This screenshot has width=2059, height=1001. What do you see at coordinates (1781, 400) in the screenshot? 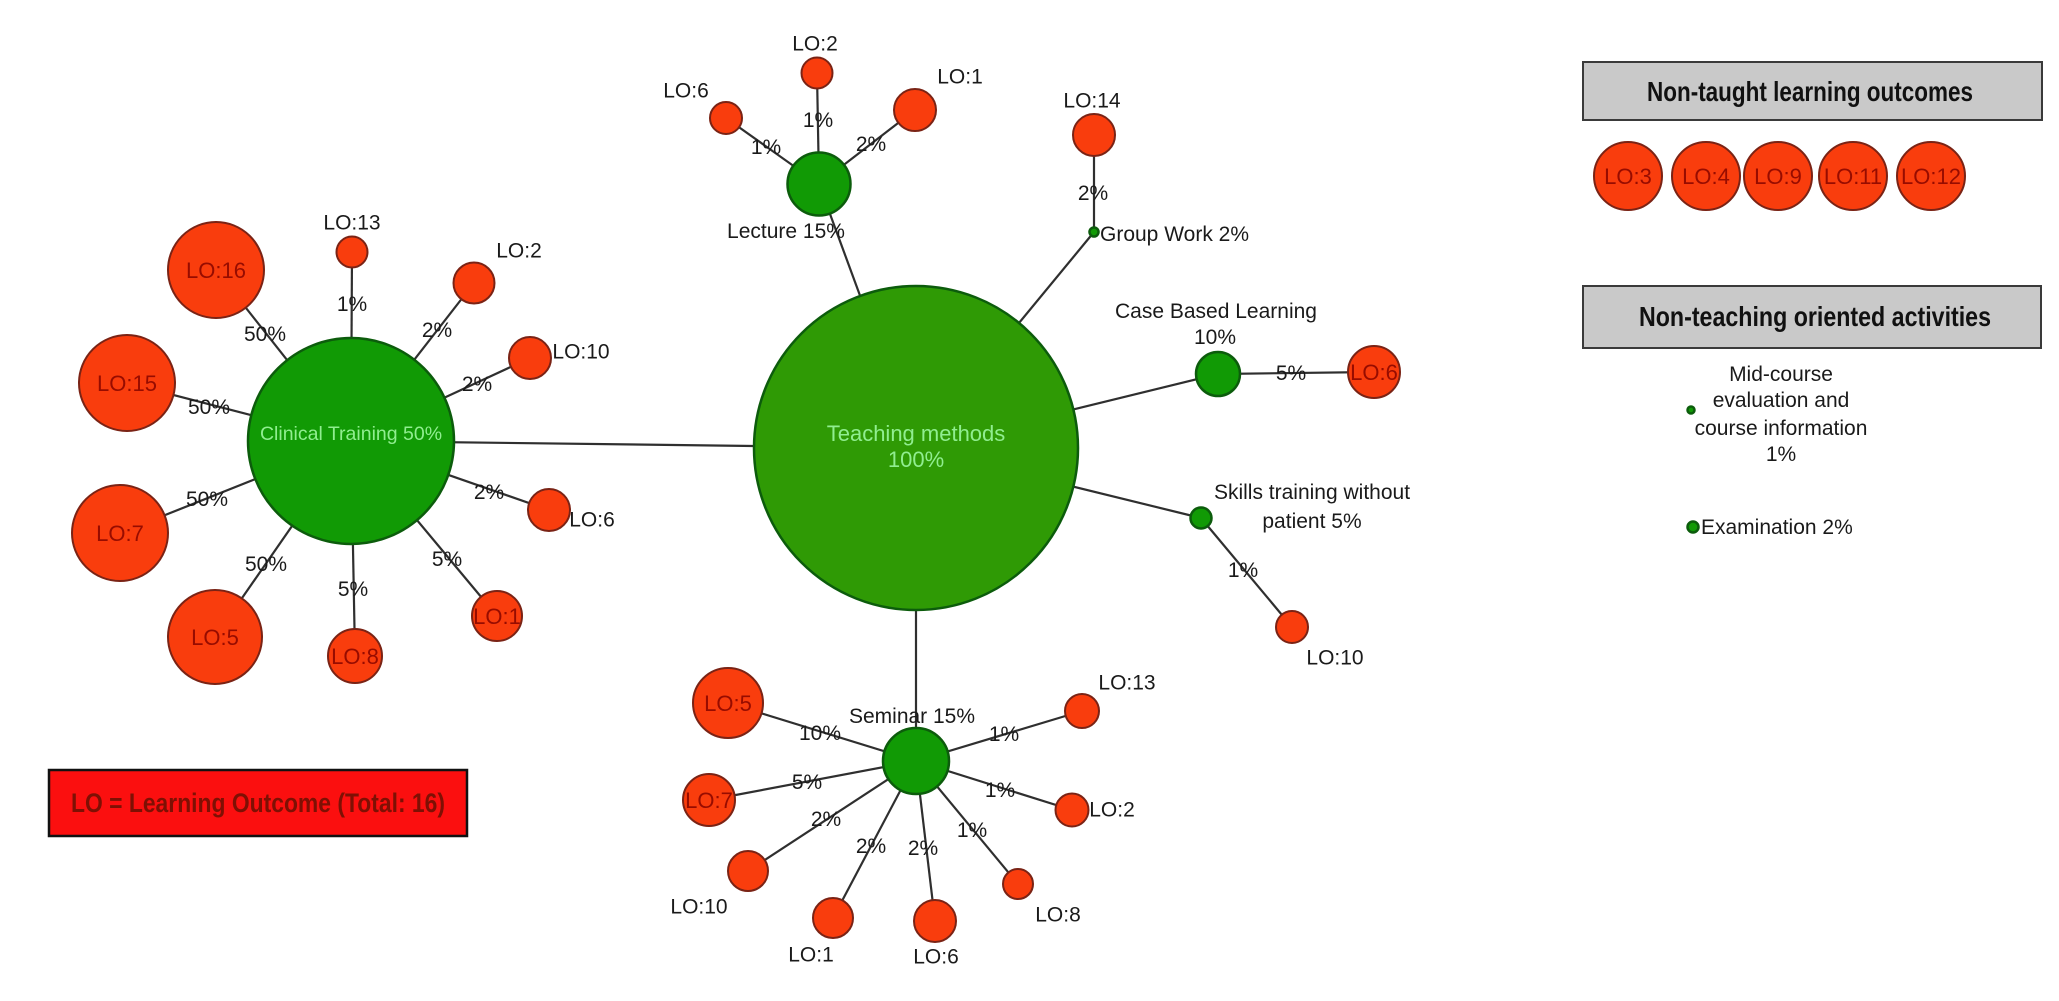
I see `svg-text: evaluation and` at bounding box center [1781, 400].